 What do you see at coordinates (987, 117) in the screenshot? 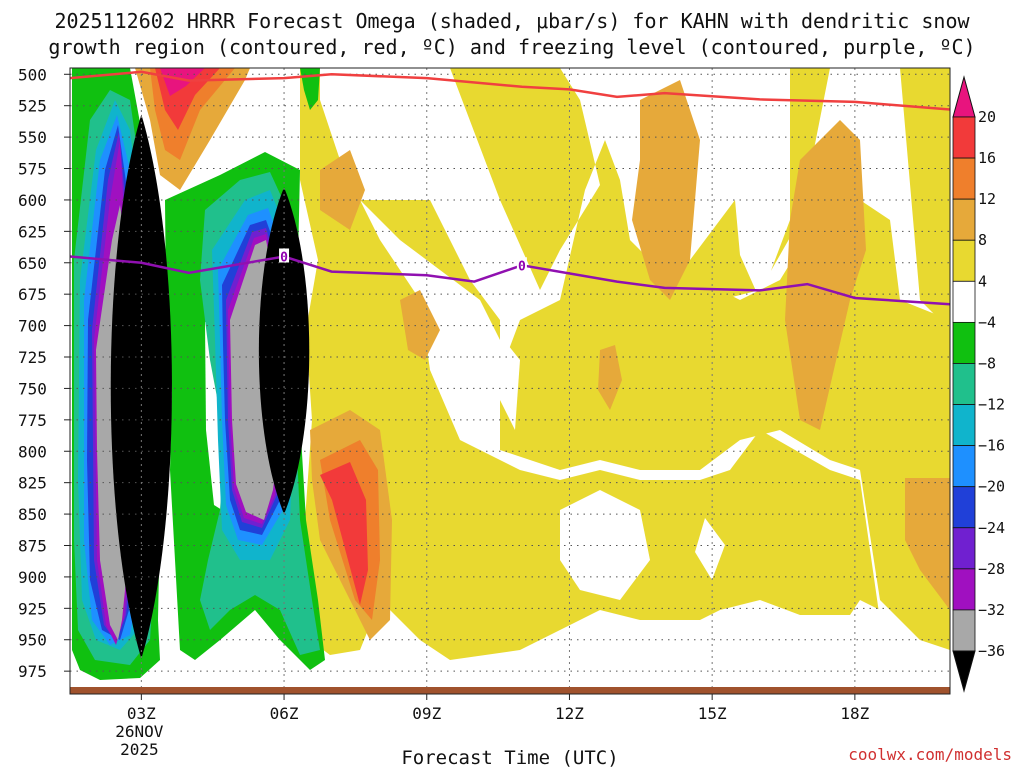
I see `colorbar-tick-label: 20` at bounding box center [987, 117].